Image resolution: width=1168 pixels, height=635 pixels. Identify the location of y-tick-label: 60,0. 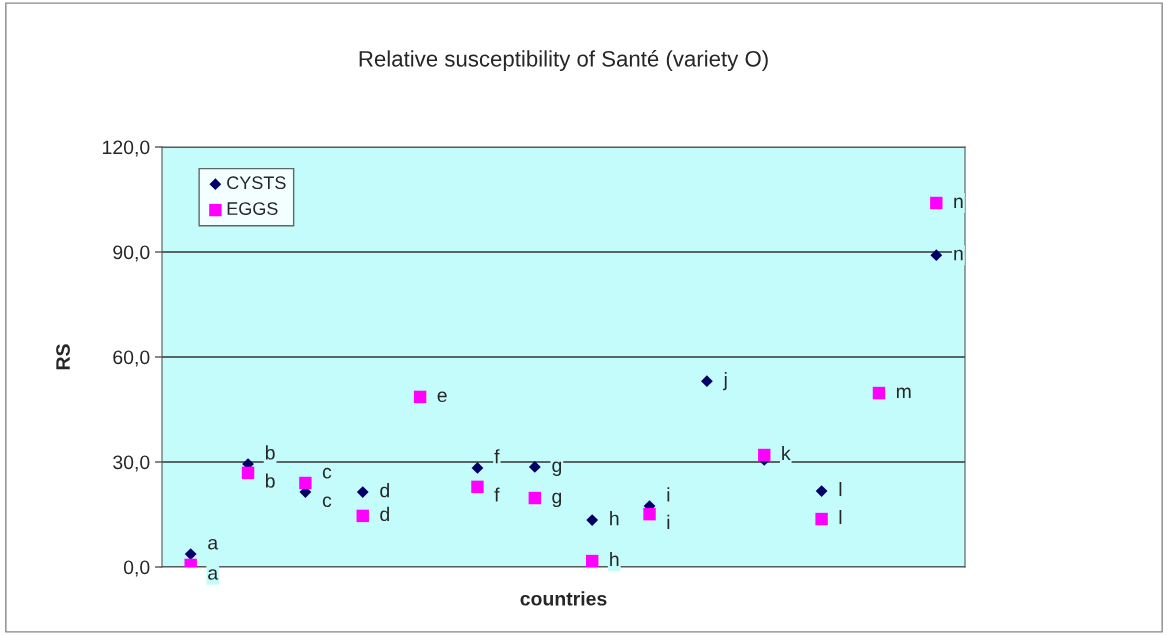
(131, 358).